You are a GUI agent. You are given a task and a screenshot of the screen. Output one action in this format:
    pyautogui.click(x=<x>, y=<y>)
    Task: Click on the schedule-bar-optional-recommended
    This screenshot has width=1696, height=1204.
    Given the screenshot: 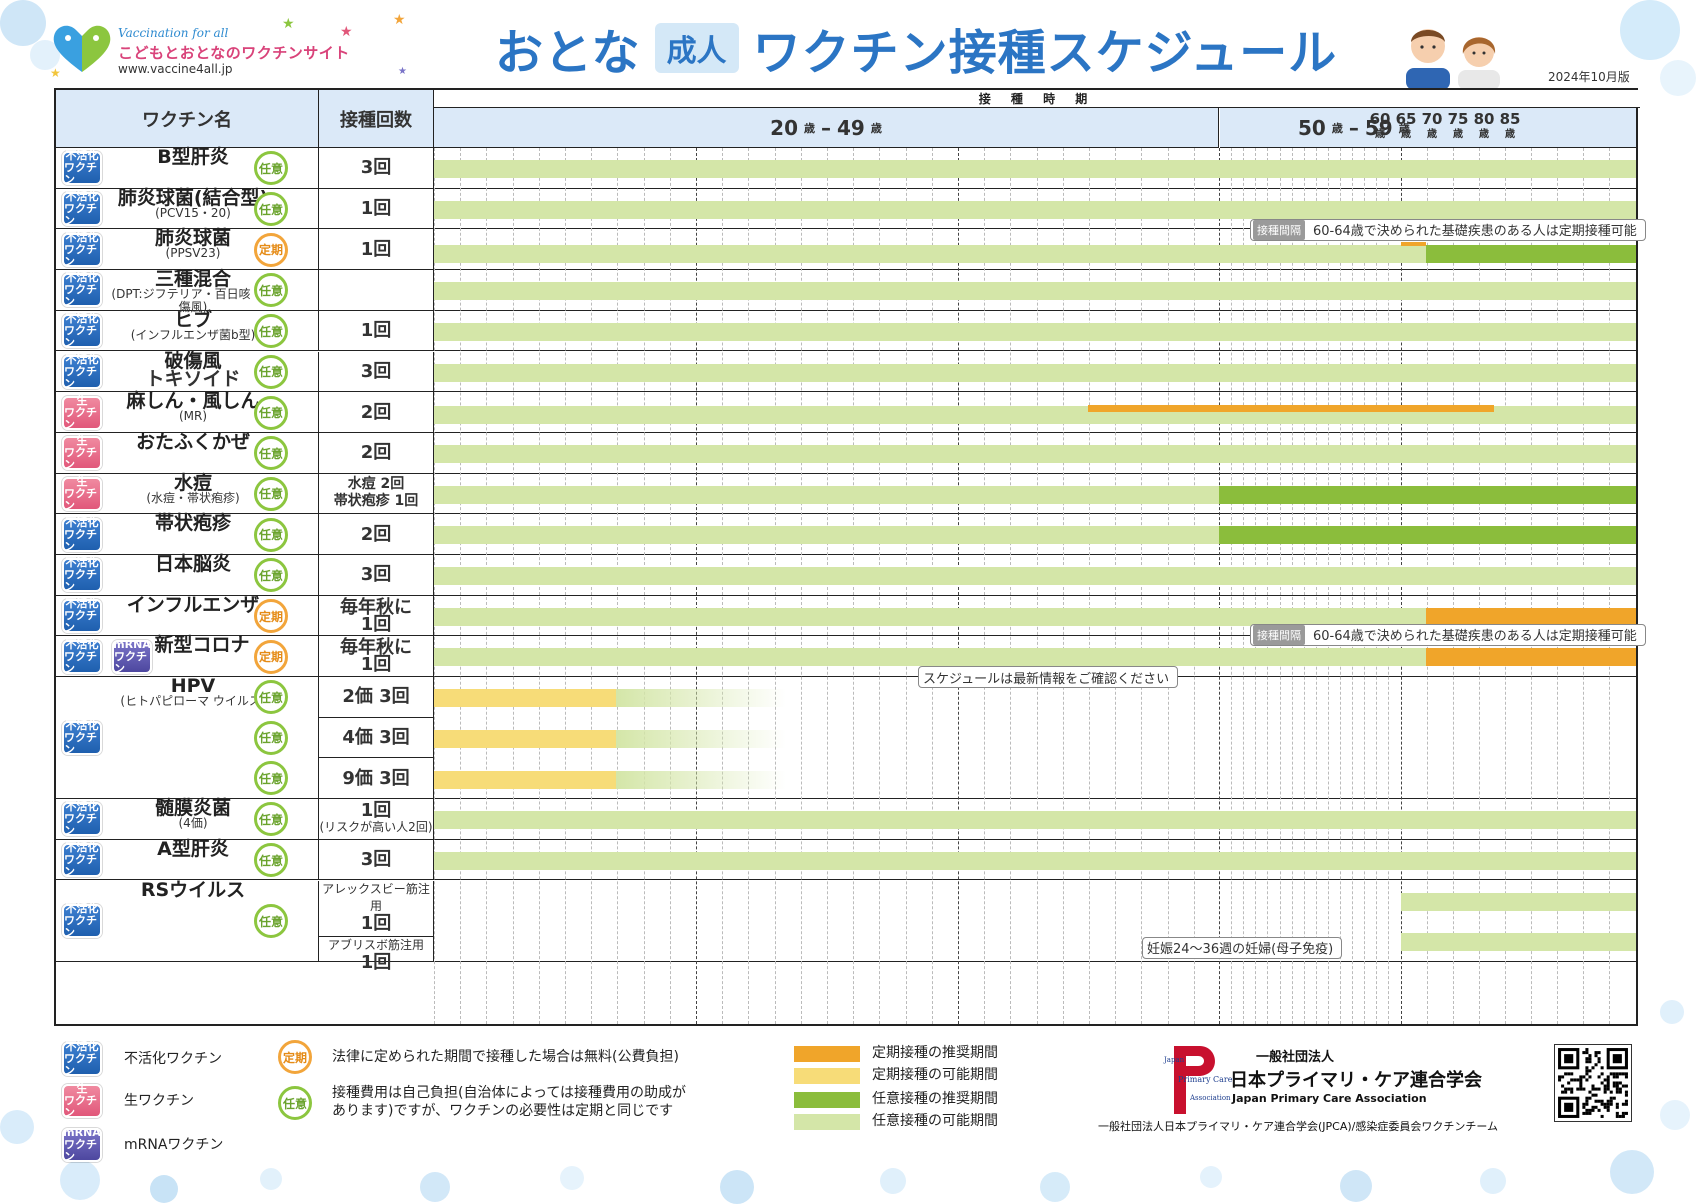 What is the action you would take?
    pyautogui.click(x=1427, y=535)
    